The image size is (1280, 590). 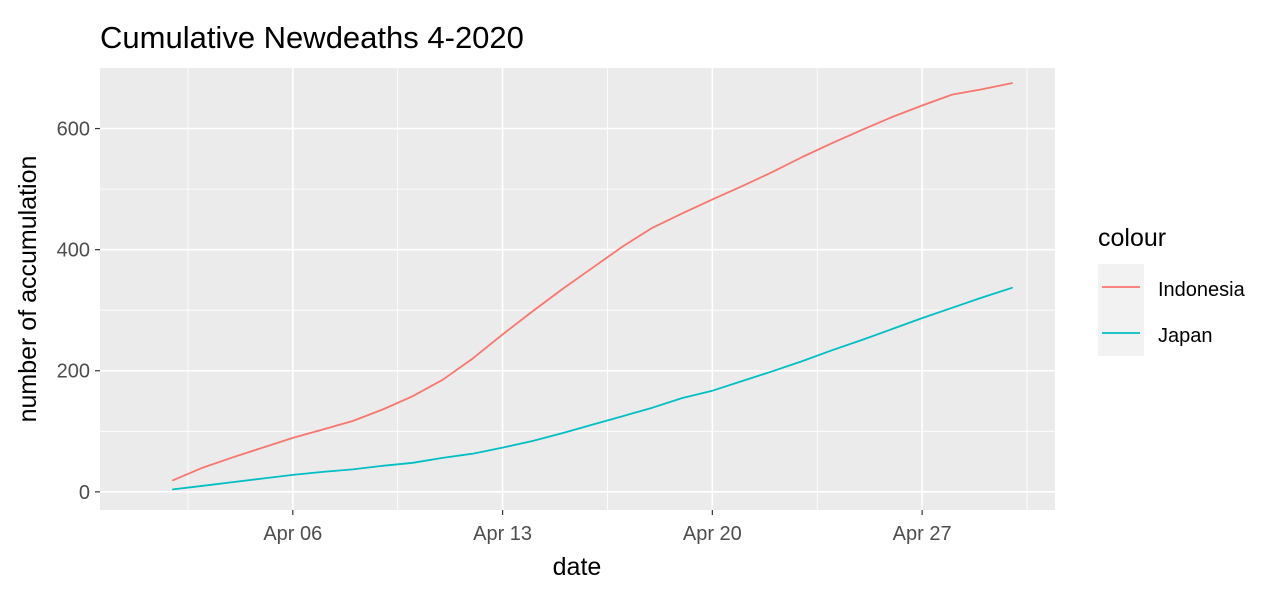 I want to click on legend: colour Indonesia Japan, so click(x=1172, y=290).